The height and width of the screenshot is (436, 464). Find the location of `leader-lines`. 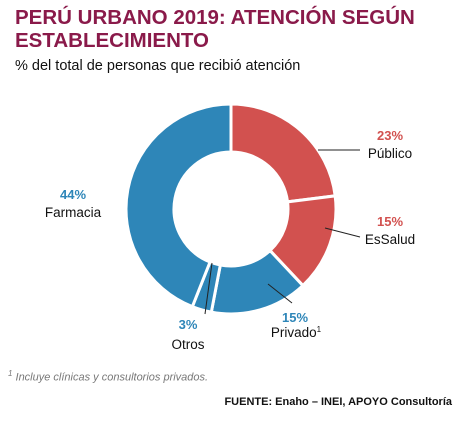

leader-lines is located at coordinates (282, 232).